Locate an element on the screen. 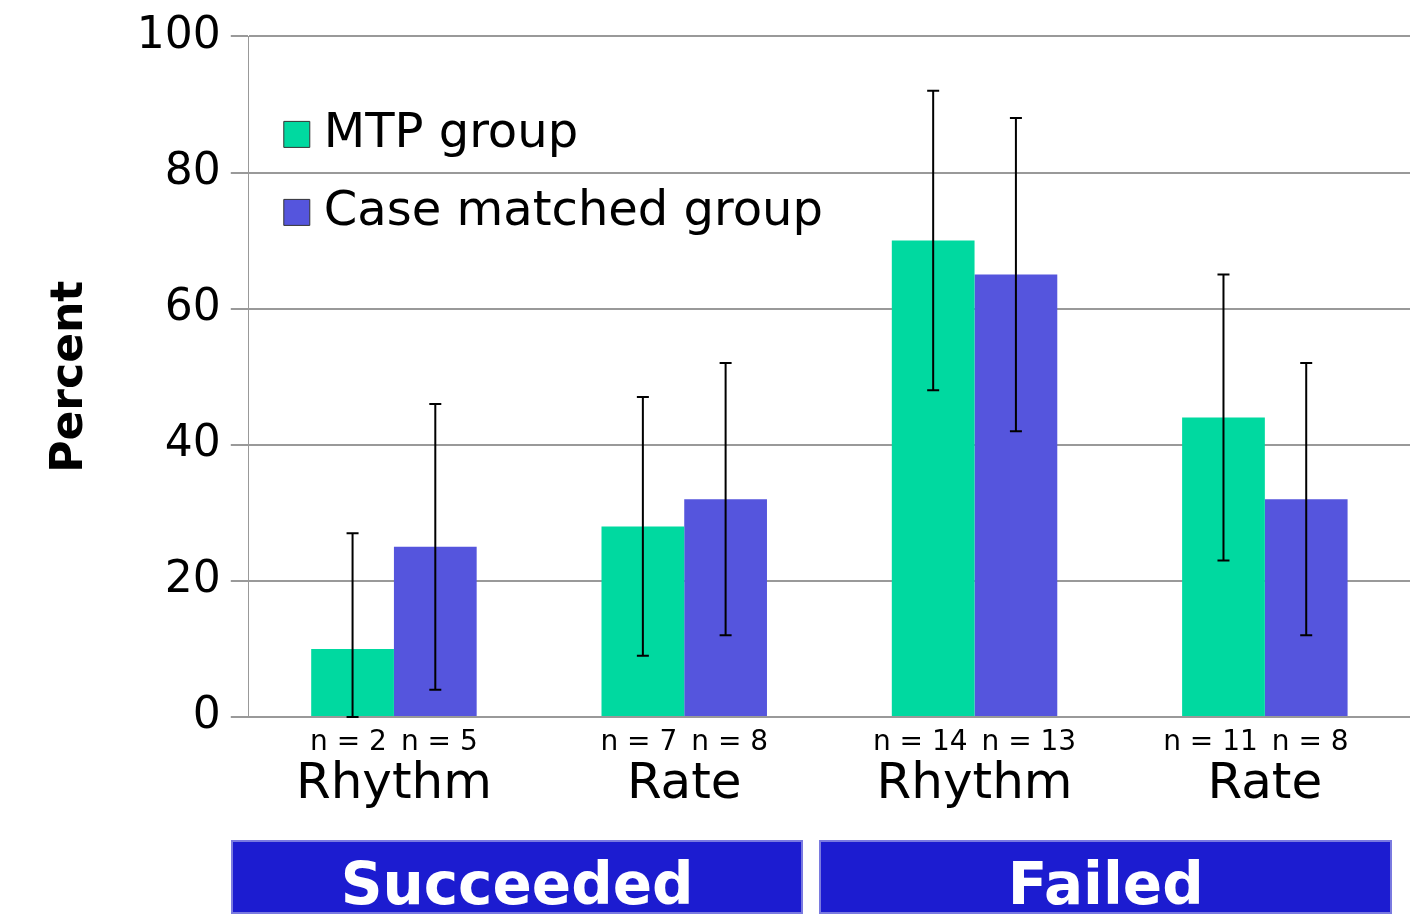  y-axis-title: Percent is located at coordinates (66, 376).